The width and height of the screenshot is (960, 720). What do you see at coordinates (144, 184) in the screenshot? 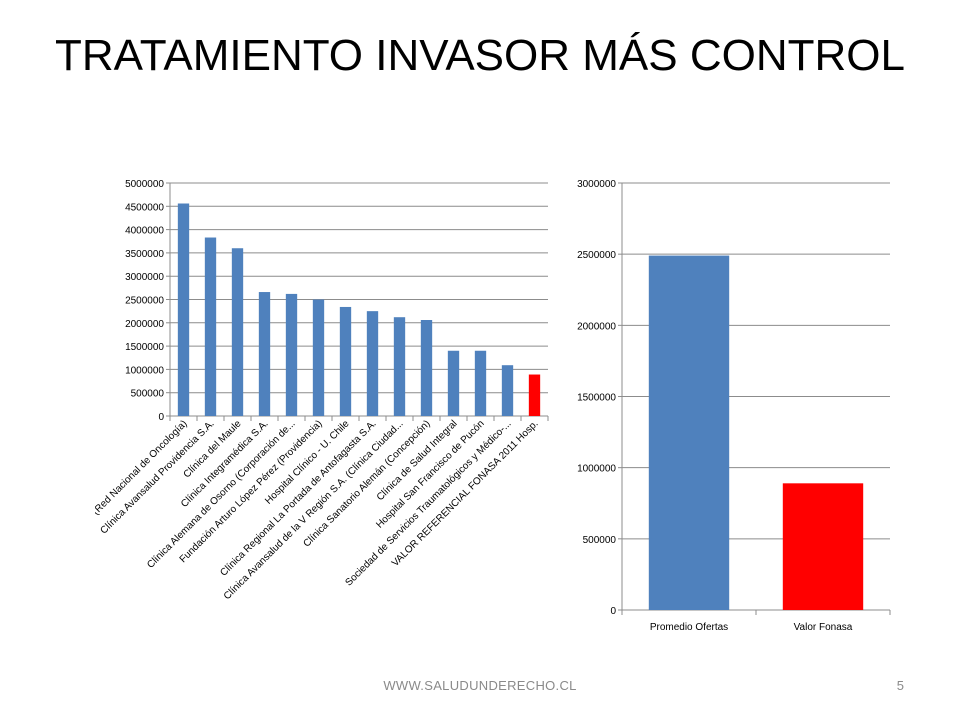
I see `y-tick-label: 5000000` at bounding box center [144, 184].